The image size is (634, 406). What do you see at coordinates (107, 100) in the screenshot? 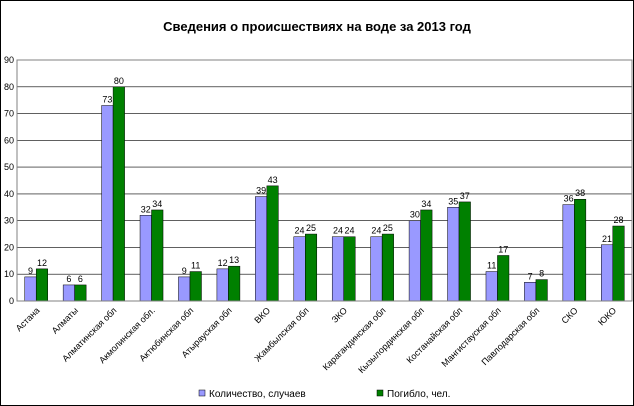
I see `data-label: 73` at bounding box center [107, 100].